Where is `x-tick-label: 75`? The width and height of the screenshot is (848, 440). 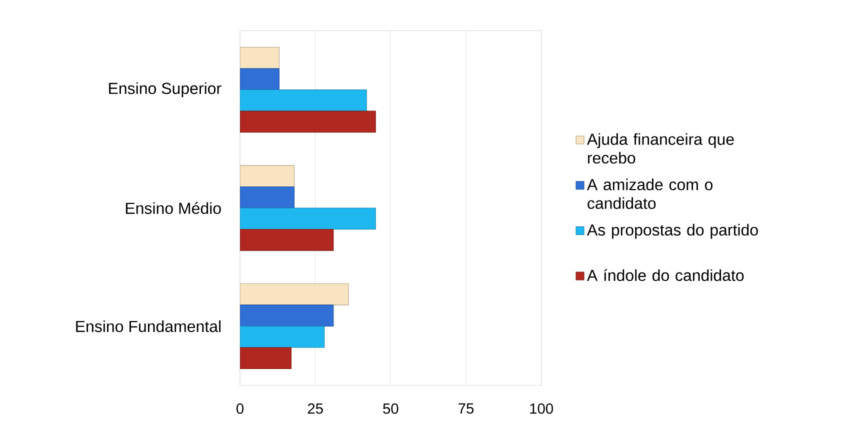
x-tick-label: 75 is located at coordinates (466, 408).